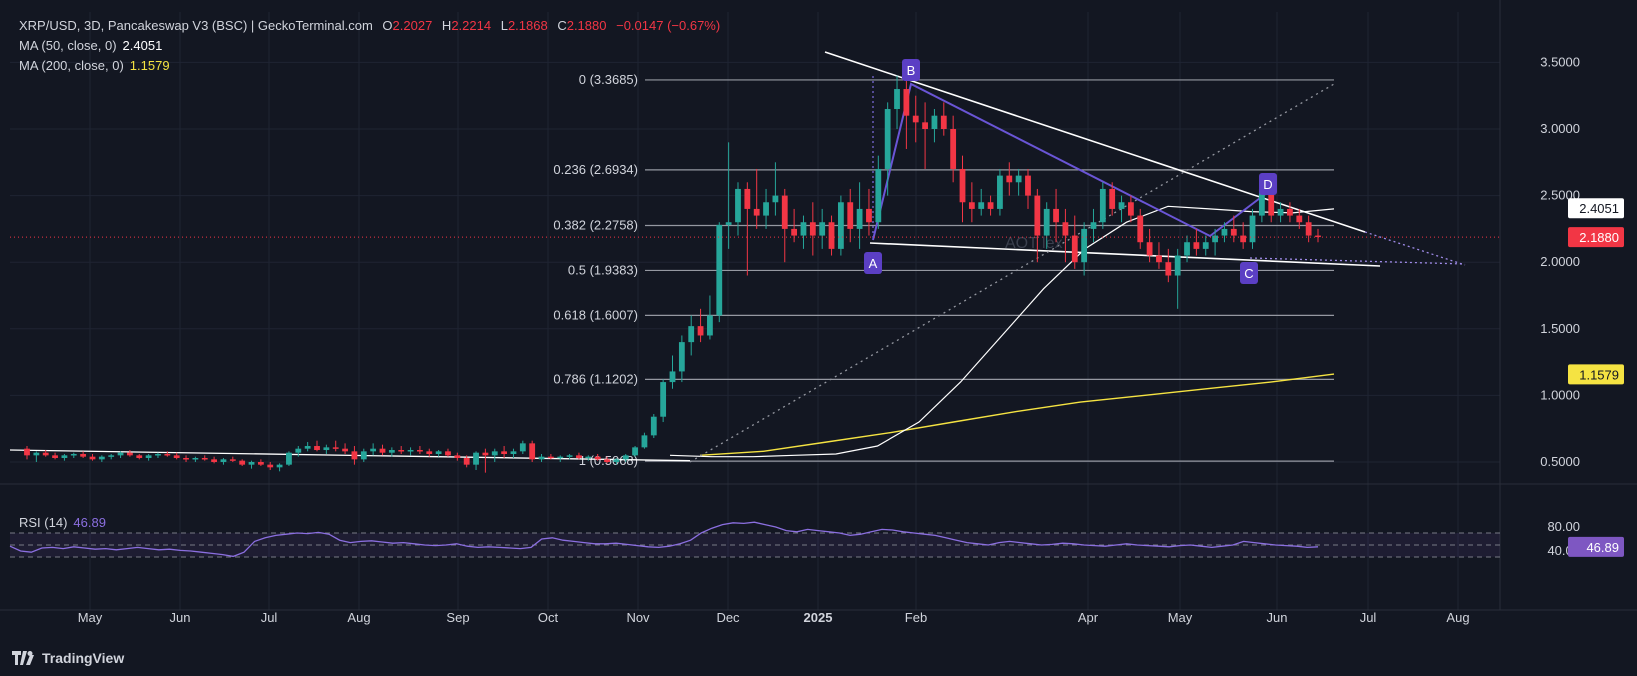  Describe the element at coordinates (142, 45) in the screenshot. I see `ma50-value: 2.4051` at that location.